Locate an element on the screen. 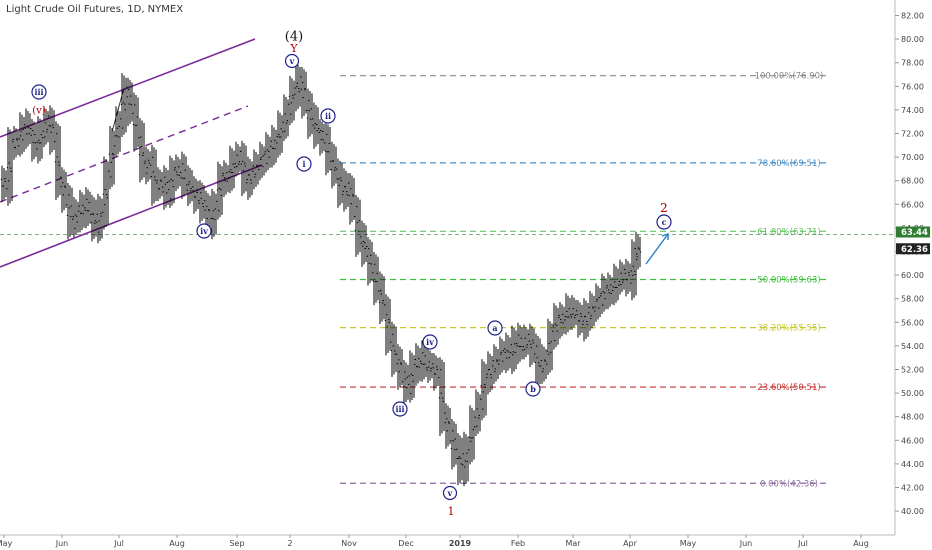 Image resolution: width=932 pixels, height=550 pixels. fib-level-label: 38.20%(55.55) is located at coordinates (788, 329).